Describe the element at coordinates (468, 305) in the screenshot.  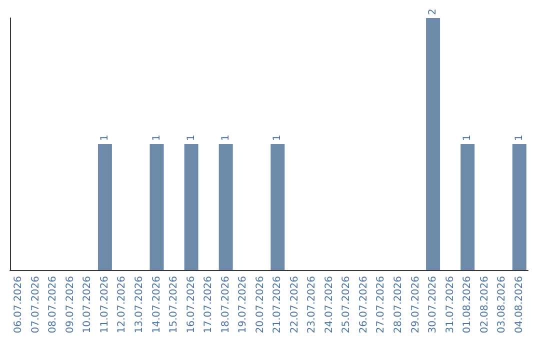
I see `x-tick-label: 01.08.2026` at that location.